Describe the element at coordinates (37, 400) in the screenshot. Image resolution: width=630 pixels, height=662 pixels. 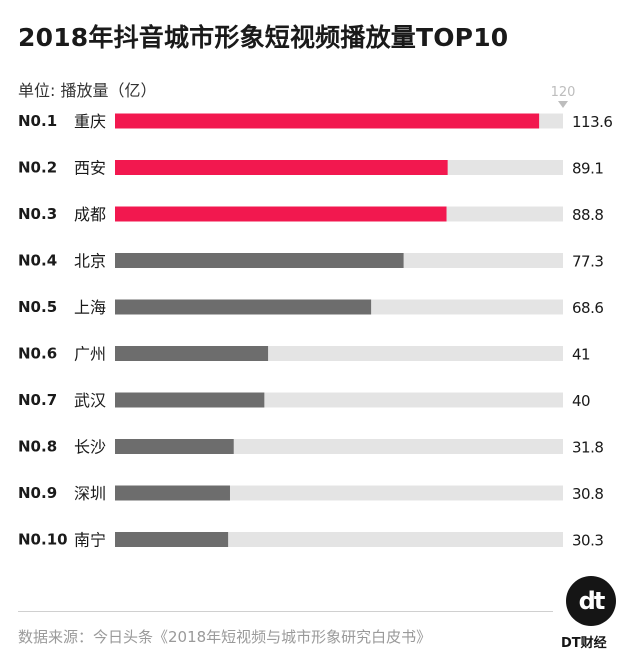
I see `rank-label: N0.7` at that location.